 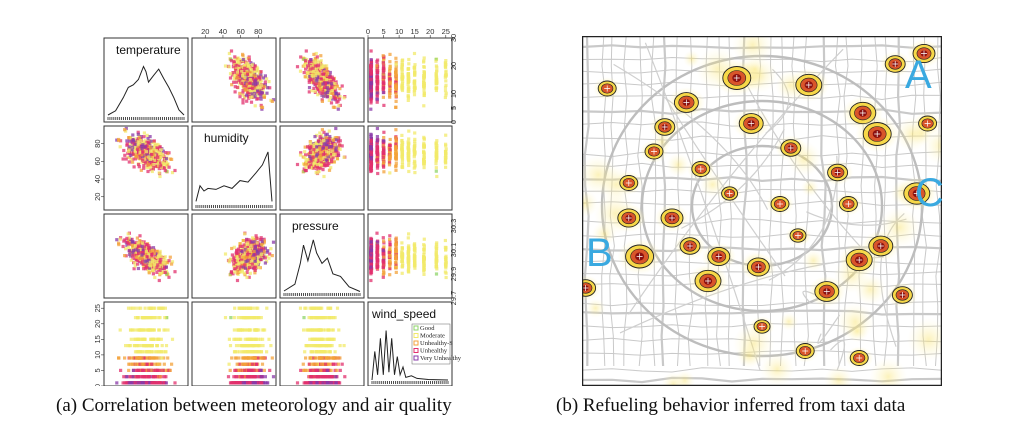 I want to click on panel-pressure-vs-wind_speed, so click(x=410, y=256).